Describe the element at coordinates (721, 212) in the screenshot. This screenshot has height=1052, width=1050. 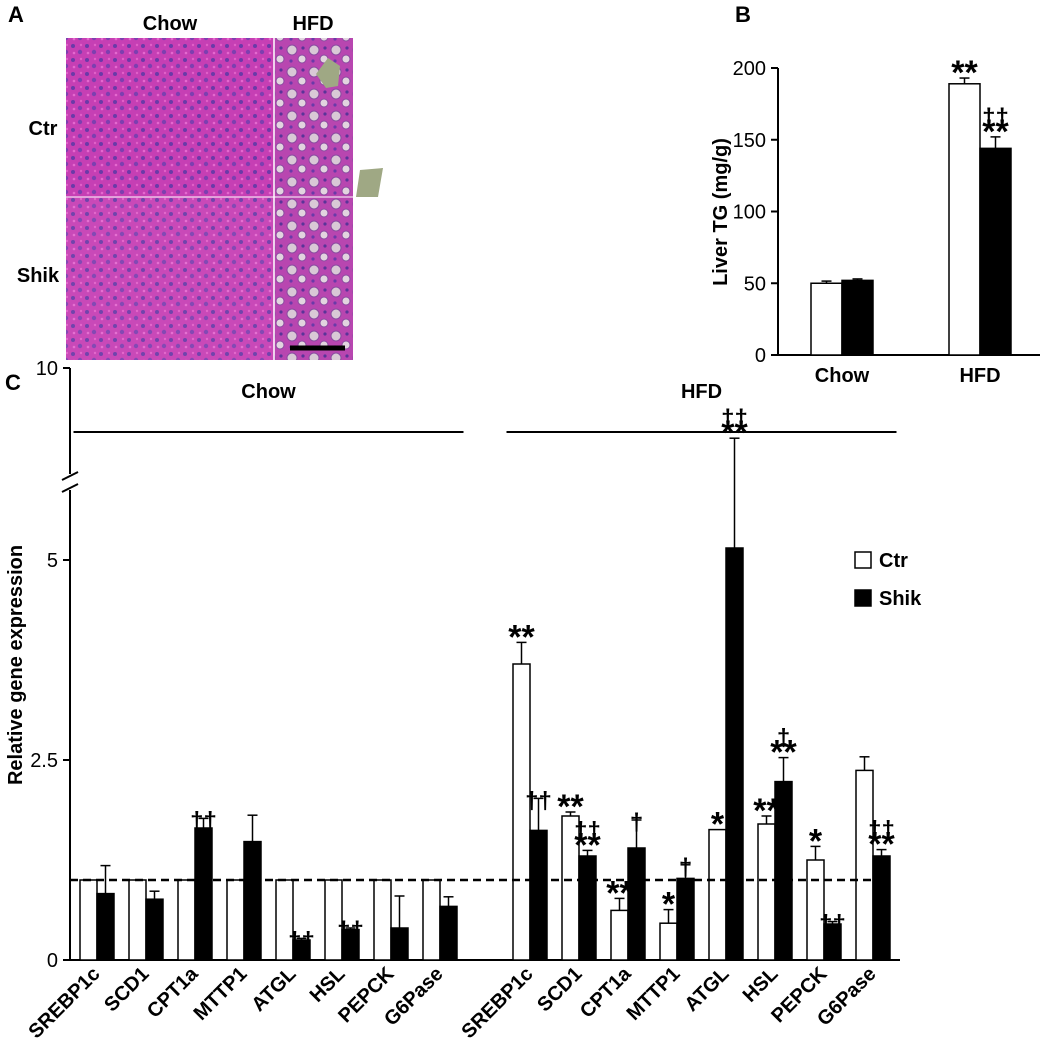
I see `y-axis-label: Liver TG (mg/g)` at that location.